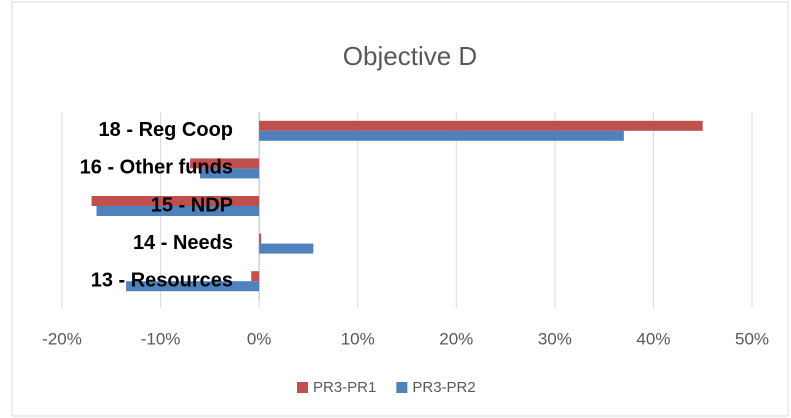 This screenshot has width=791, height=418. What do you see at coordinates (183, 243) in the screenshot?
I see `y-tick-label: 14 - Needs` at bounding box center [183, 243].